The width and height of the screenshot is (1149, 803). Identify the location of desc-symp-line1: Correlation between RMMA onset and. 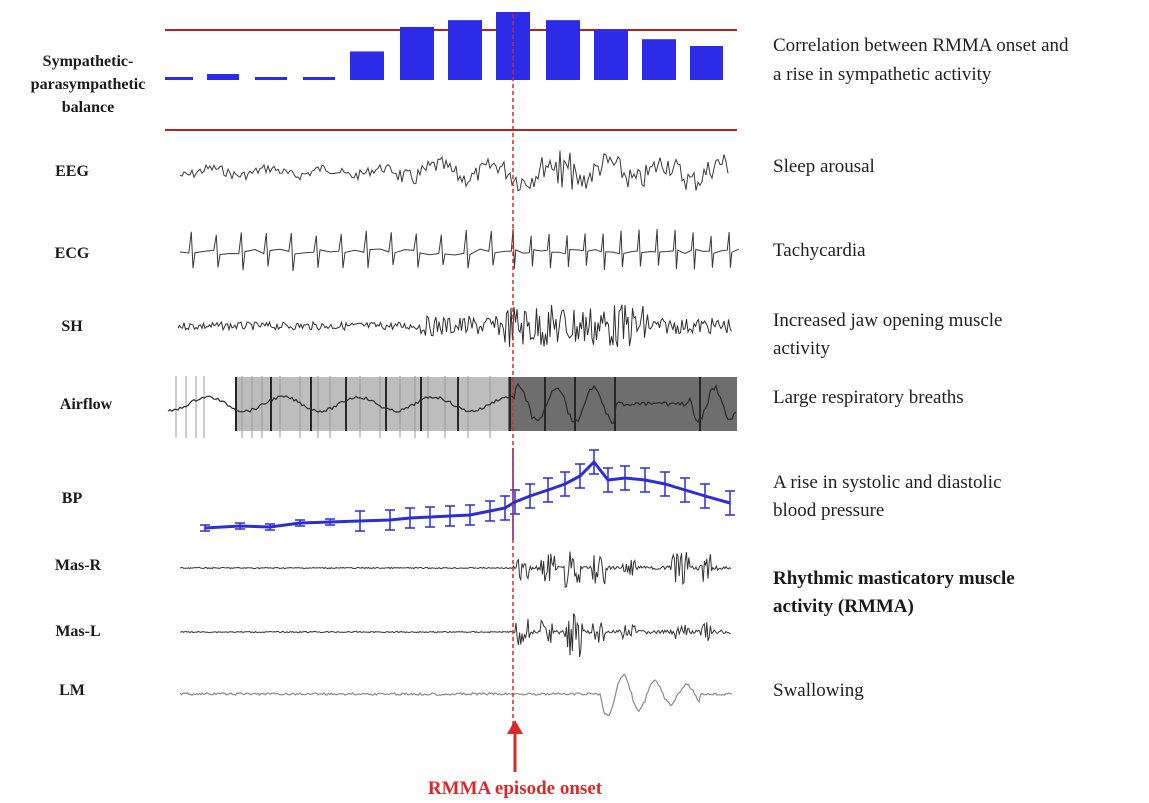
(921, 45).